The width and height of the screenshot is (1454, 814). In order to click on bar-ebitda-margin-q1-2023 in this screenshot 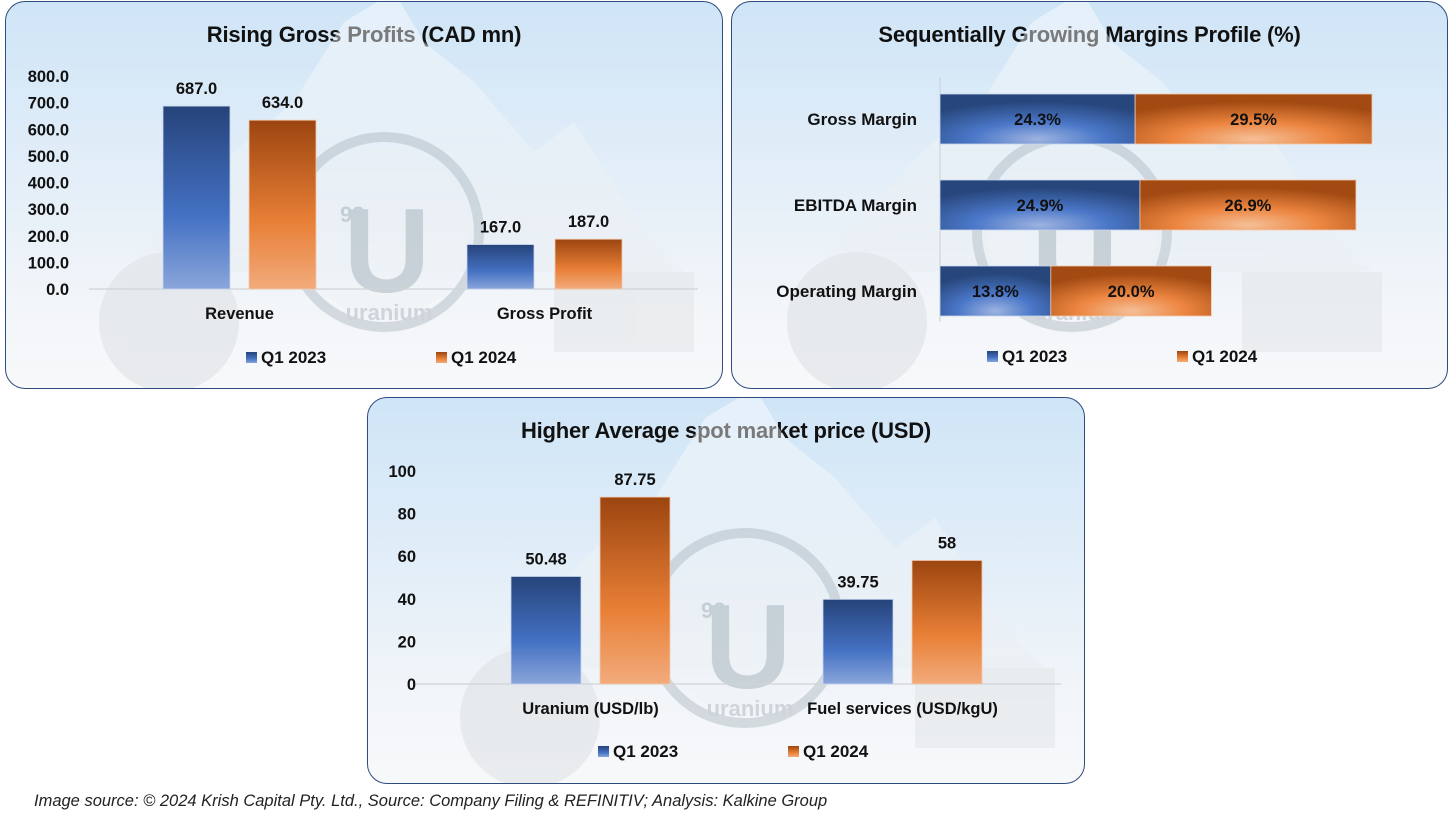, I will do `click(1040, 205)`.